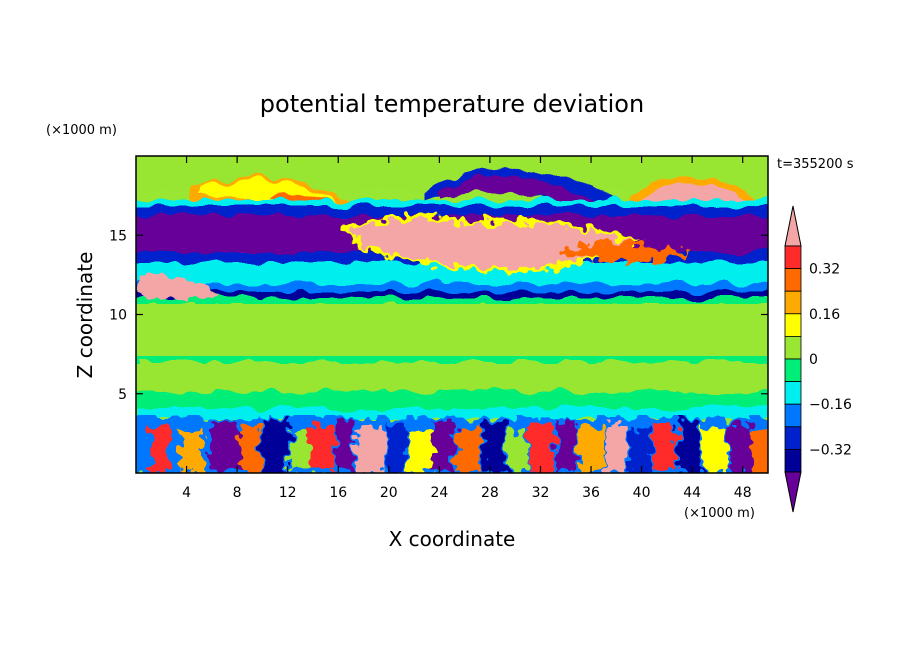 This screenshot has height=654, width=904. I want to click on x-tick-label: 8, so click(237, 493).